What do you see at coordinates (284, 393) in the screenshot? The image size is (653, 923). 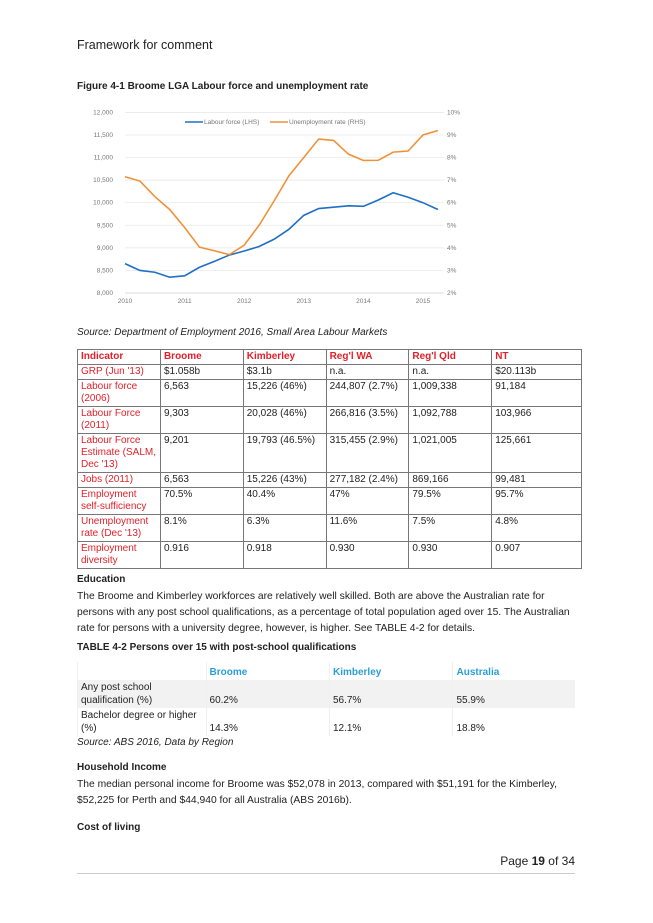 I see `table-cell: 15,226 (46%)` at bounding box center [284, 393].